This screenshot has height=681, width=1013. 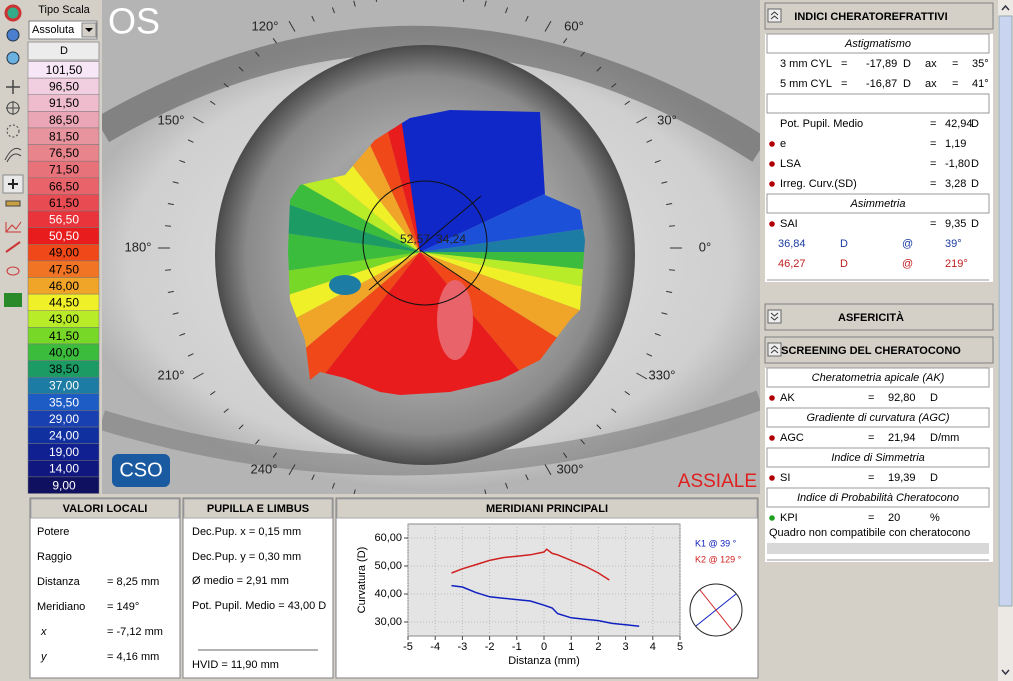 What do you see at coordinates (64, 253) in the screenshot?
I see `scale-label: 49,00` at bounding box center [64, 253].